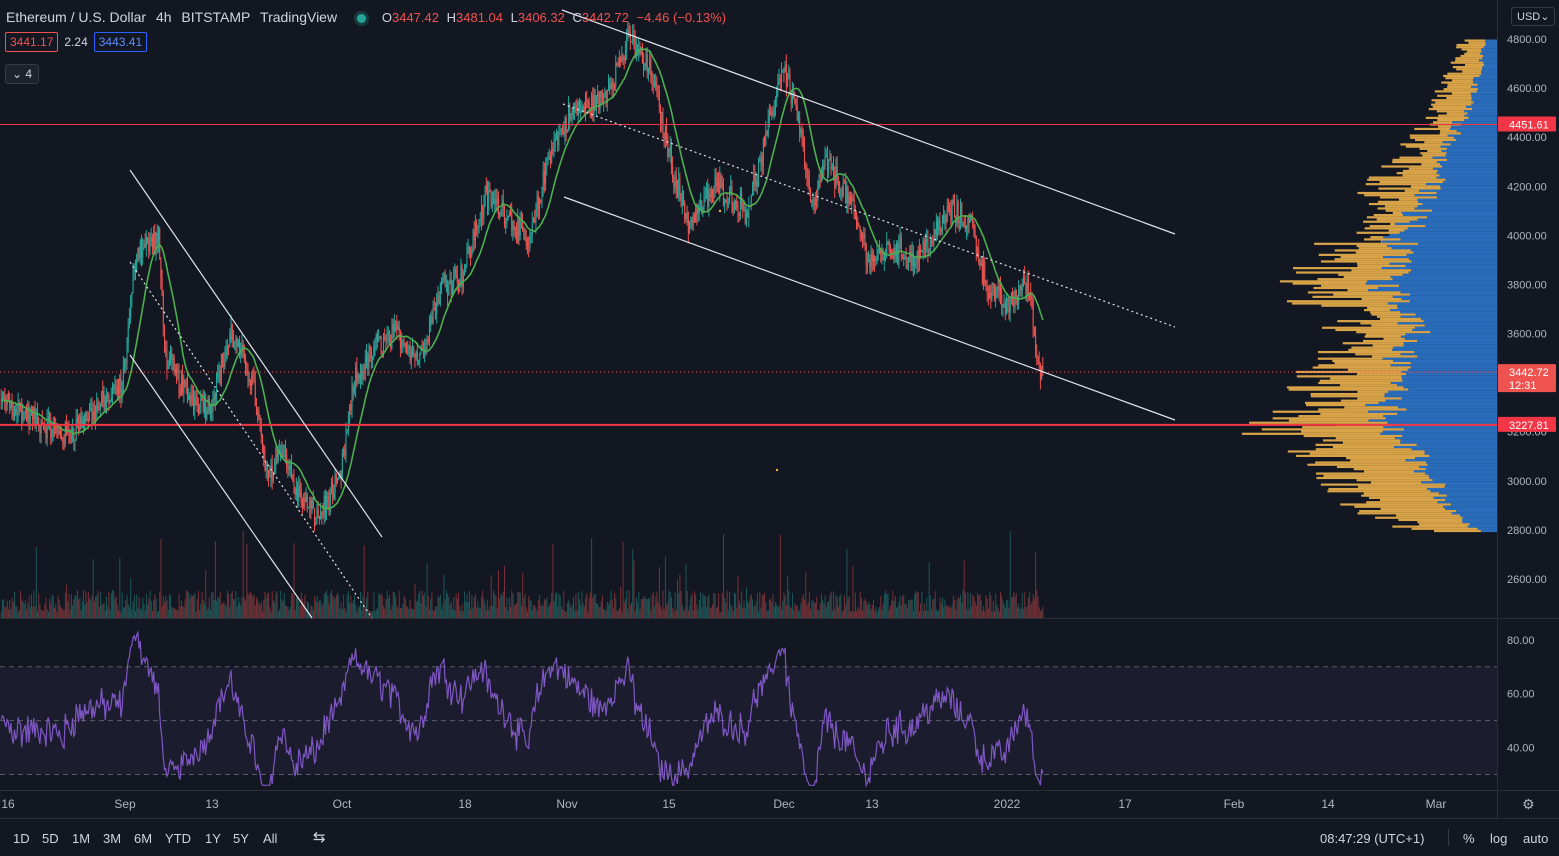 This screenshot has height=856, width=1559. What do you see at coordinates (143, 838) in the screenshot?
I see `timeframe-button-6m: 6M` at bounding box center [143, 838].